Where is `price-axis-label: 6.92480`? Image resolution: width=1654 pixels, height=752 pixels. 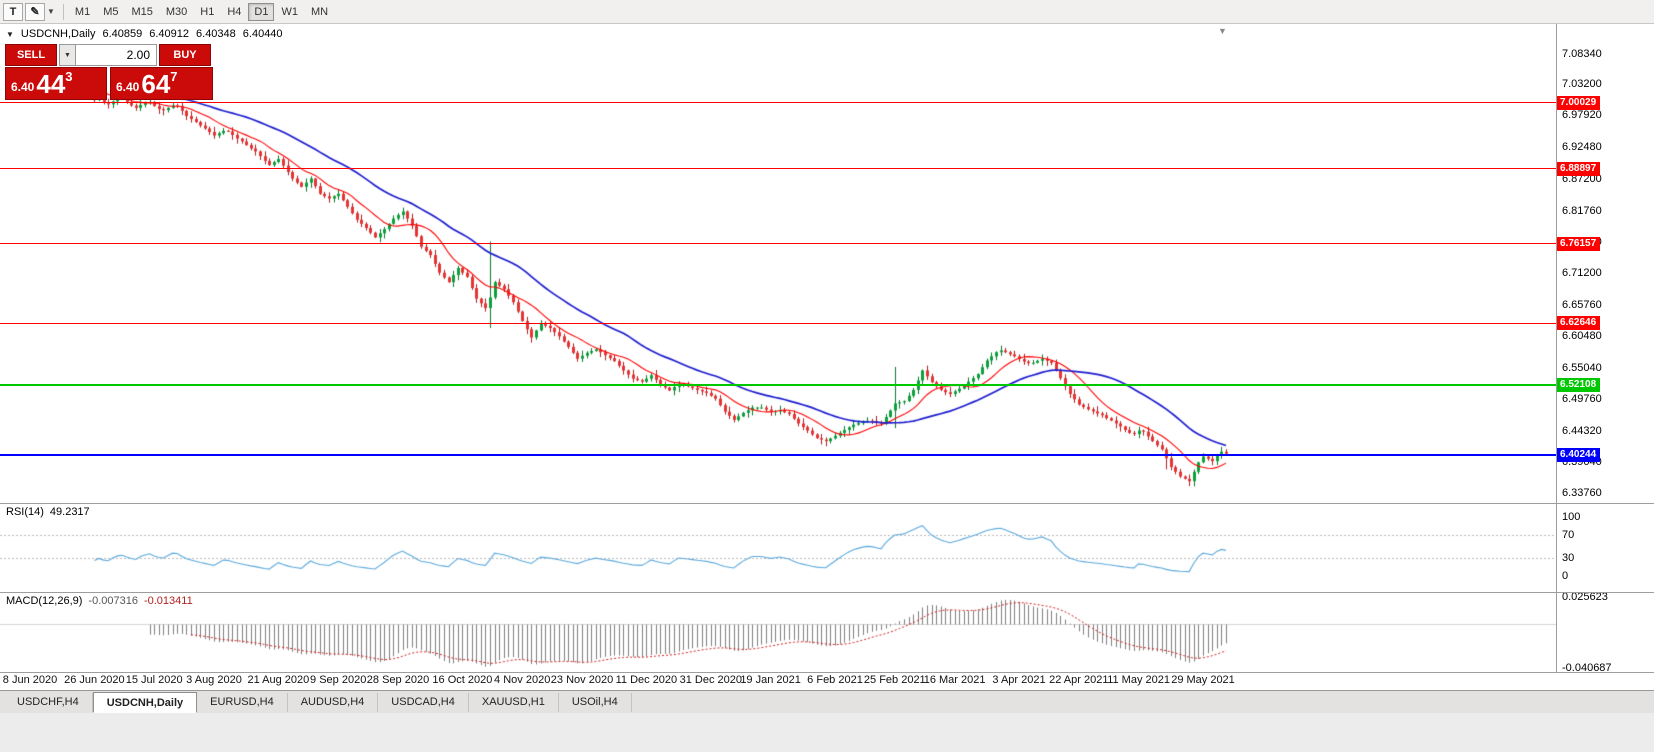
price-axis-label: 6.92480 is located at coordinates (1582, 147).